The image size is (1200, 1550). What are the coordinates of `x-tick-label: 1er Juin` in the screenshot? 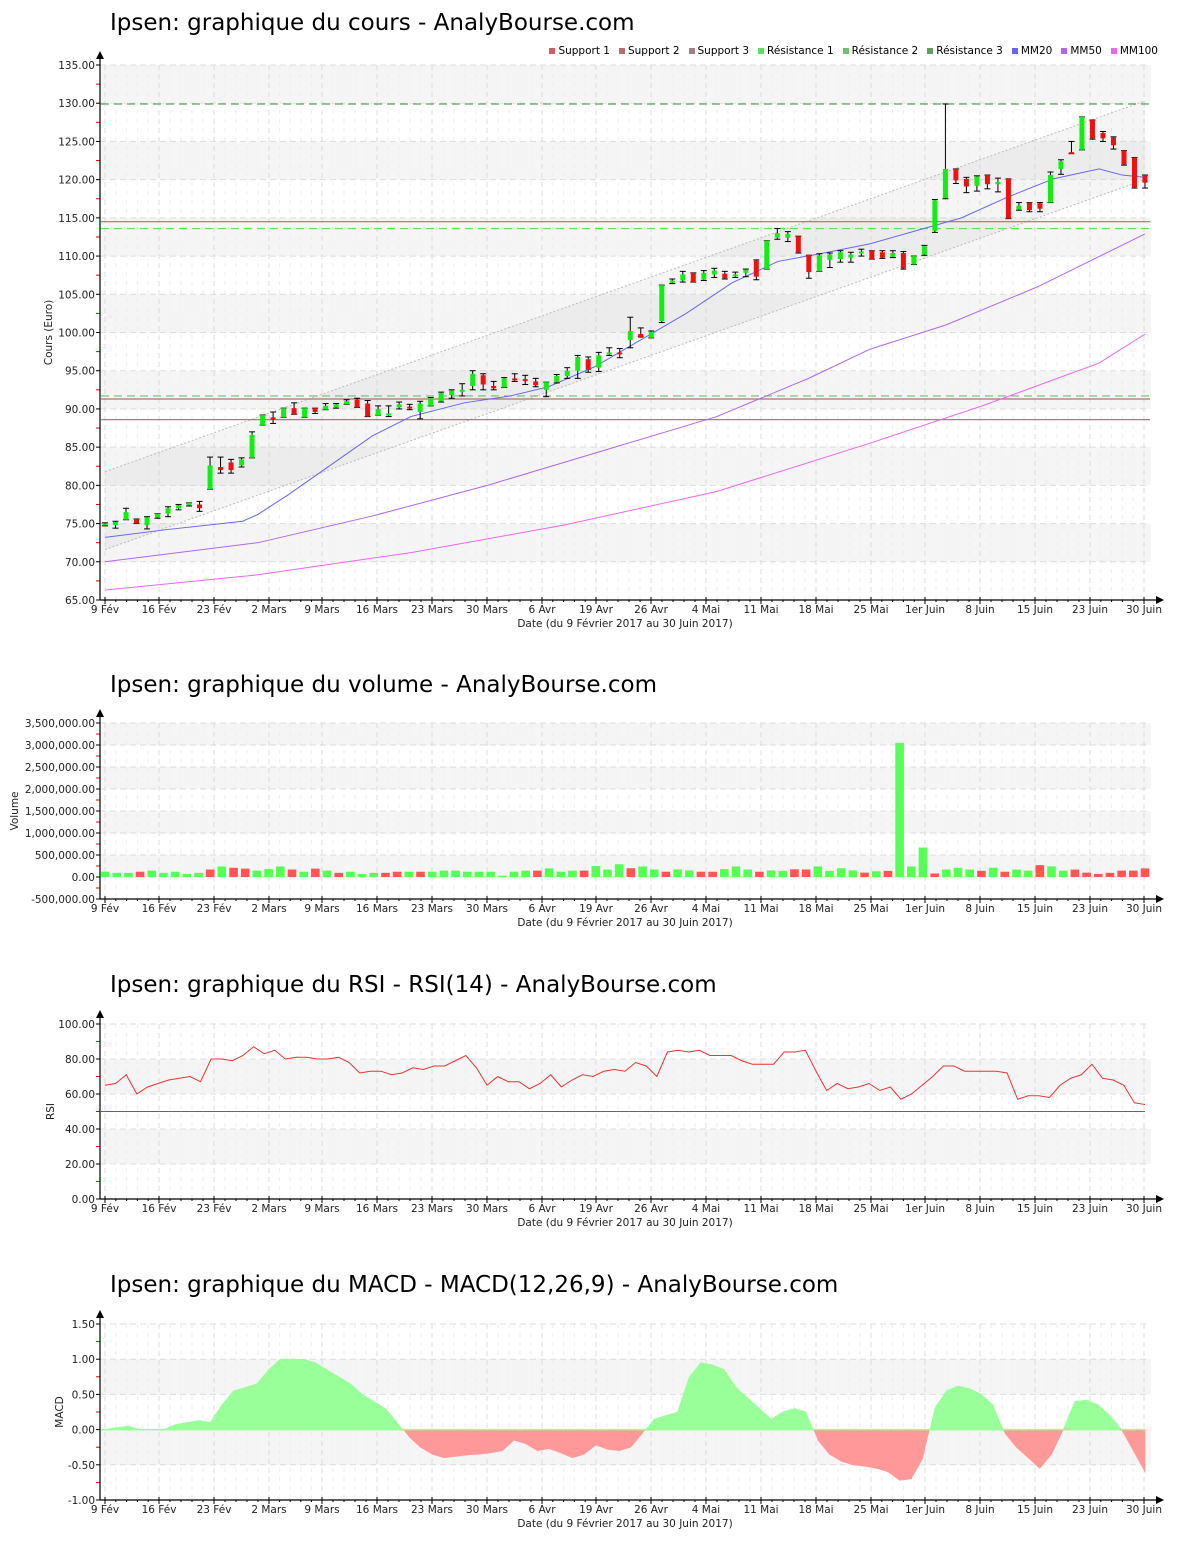 It's located at (925, 909).